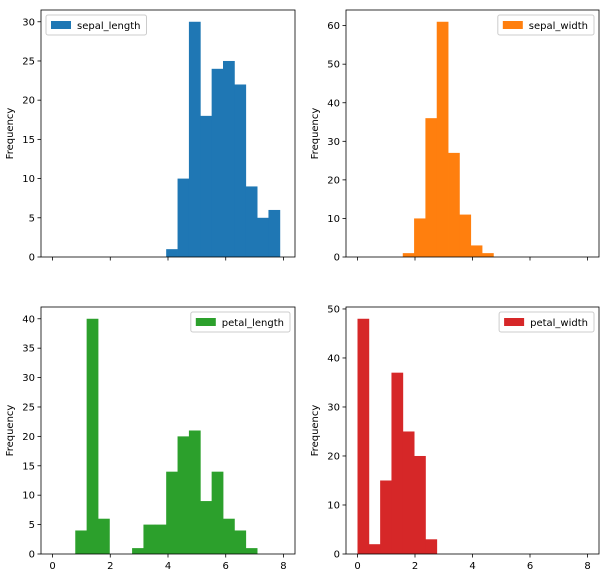 The image size is (609, 578). I want to click on legend-label: sepal_length, so click(109, 26).